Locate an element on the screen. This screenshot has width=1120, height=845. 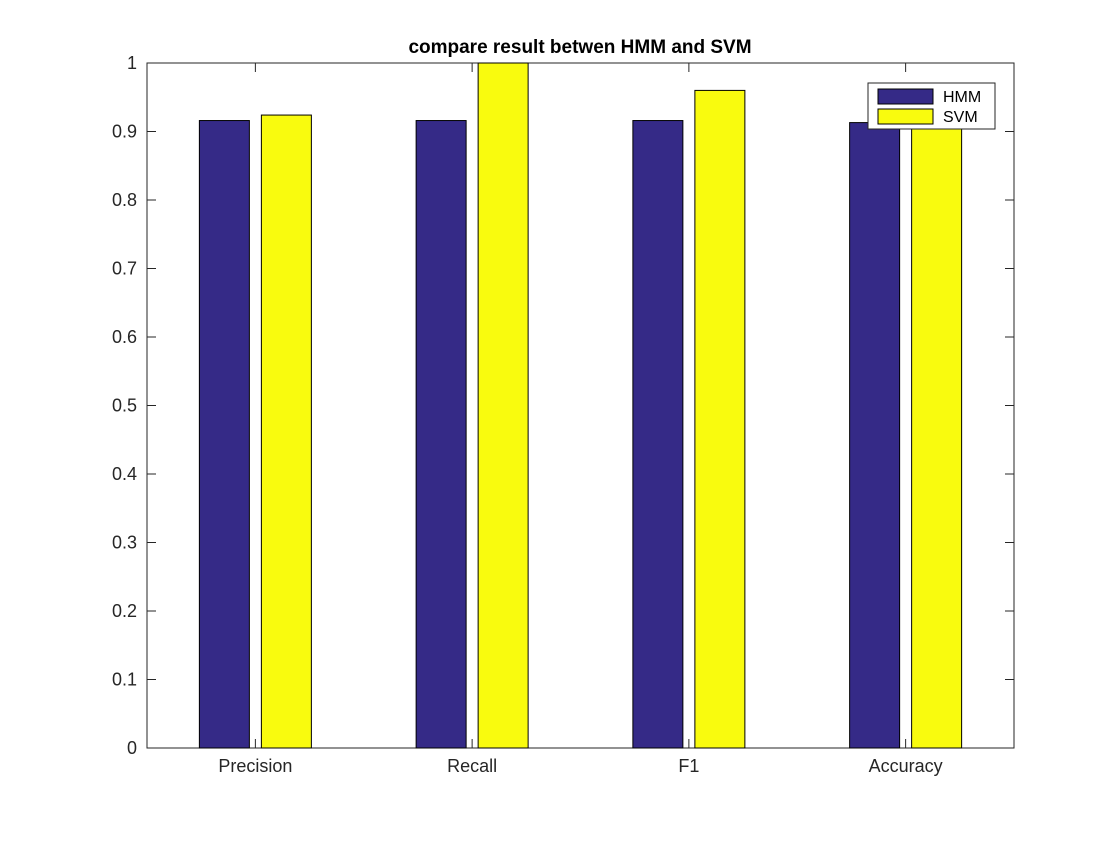
y-tick-label: 0.5 is located at coordinates (124, 406).